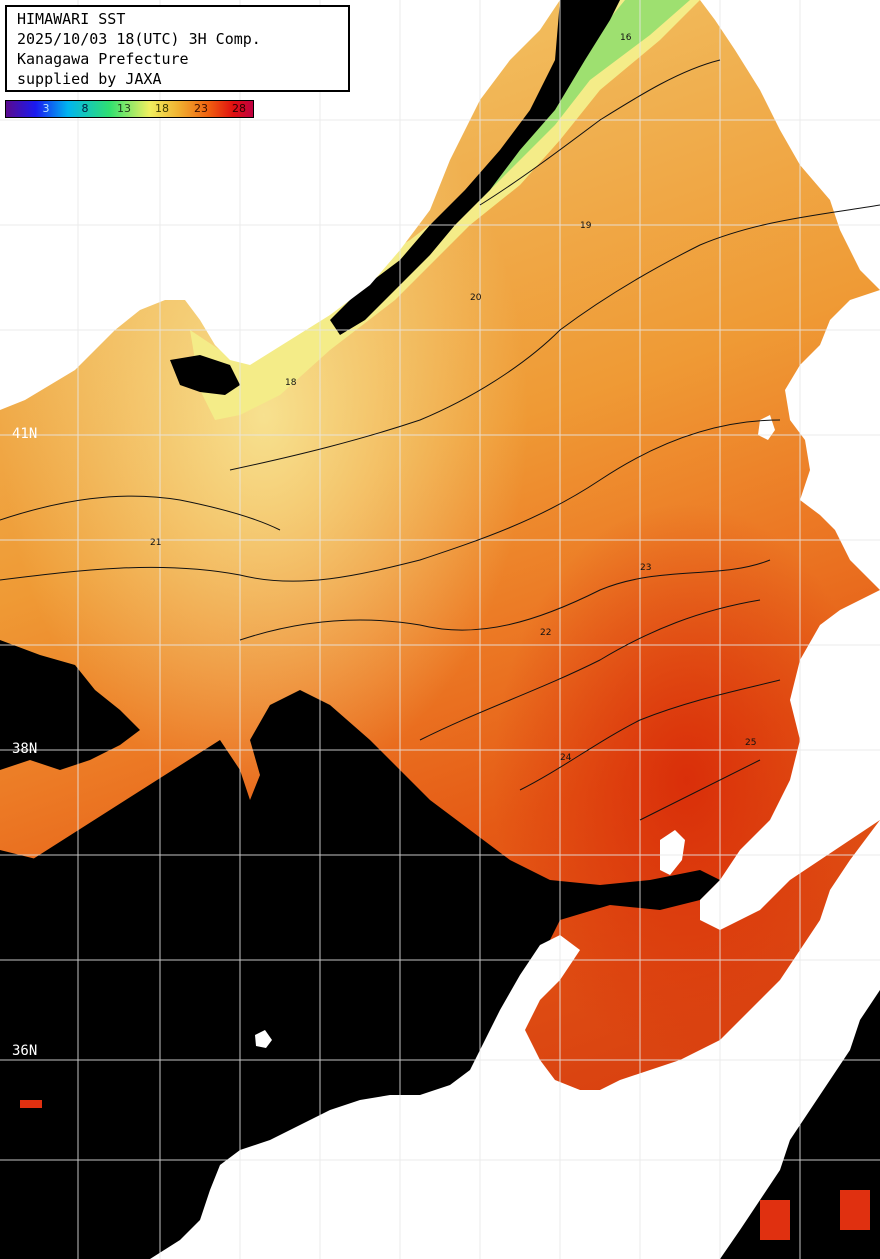 This screenshot has height=1259, width=880. I want to click on prefecture-text: Kanagawa Prefecture, so click(103, 59).